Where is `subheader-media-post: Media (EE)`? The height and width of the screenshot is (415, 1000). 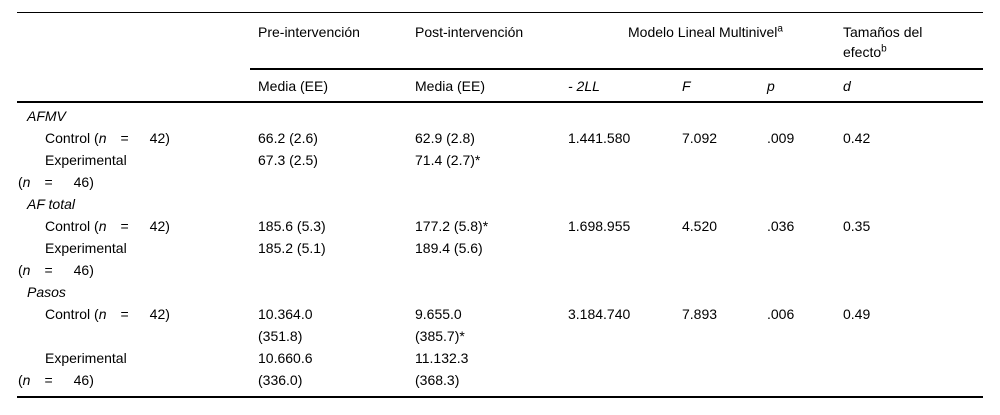
subheader-media-post: Media (EE) is located at coordinates (450, 86).